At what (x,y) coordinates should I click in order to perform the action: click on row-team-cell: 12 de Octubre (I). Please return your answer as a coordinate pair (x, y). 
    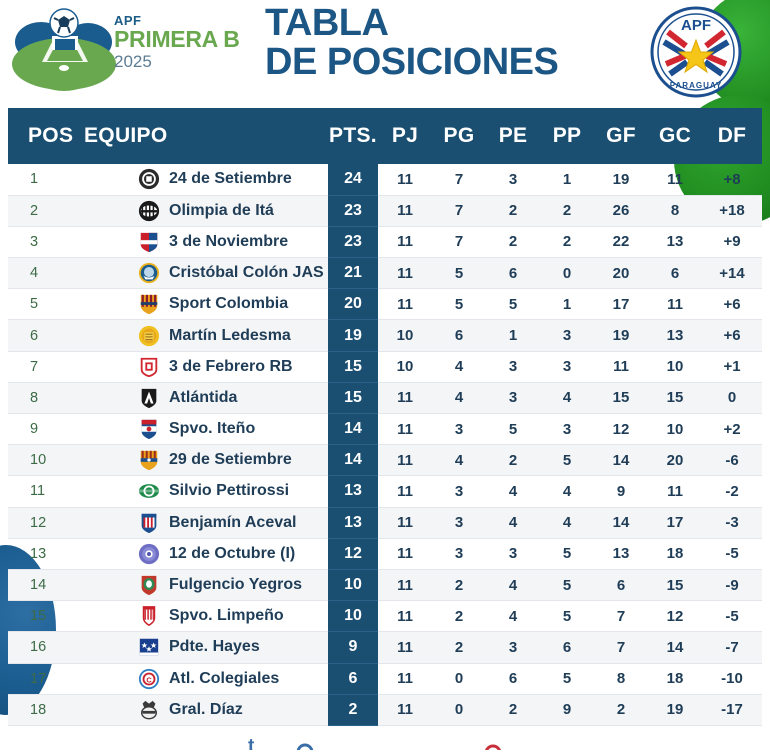
    Looking at the image, I should click on (199, 554).